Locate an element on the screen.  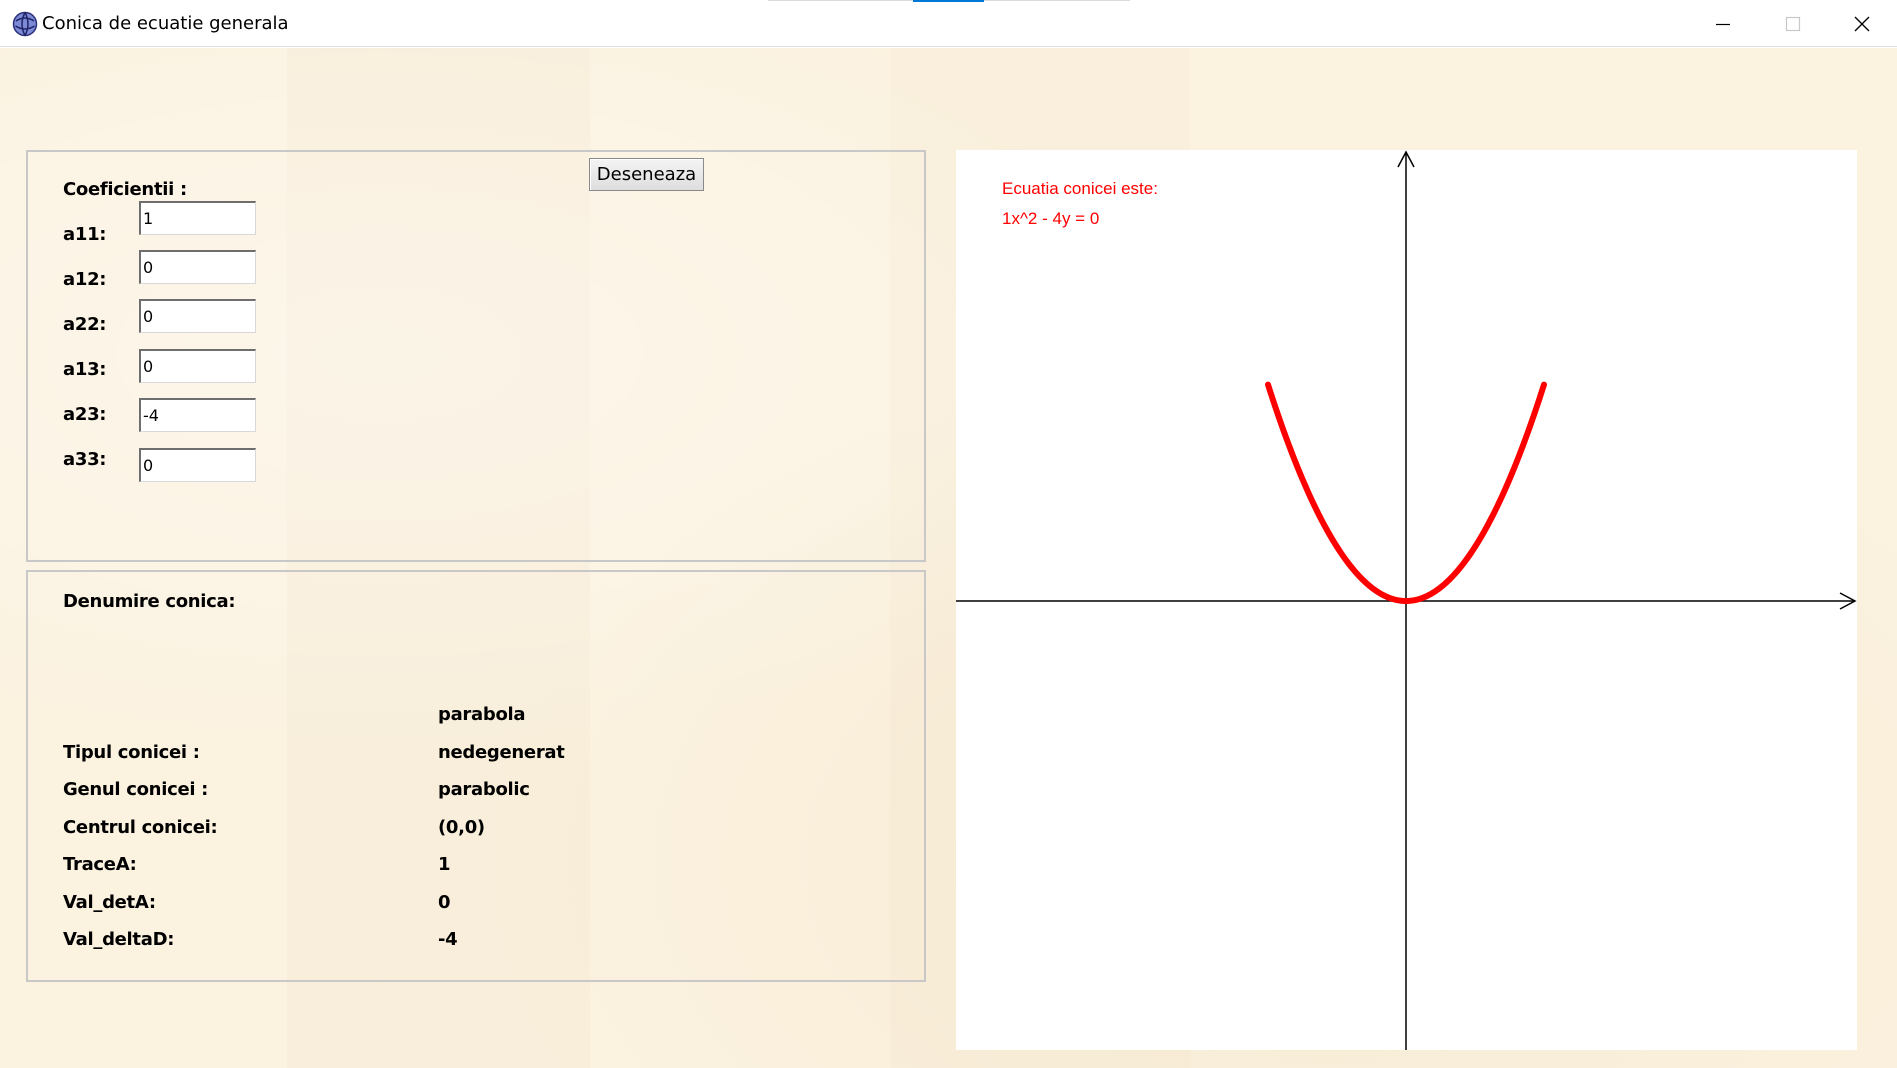
a23-label: a23: is located at coordinates (85, 414).